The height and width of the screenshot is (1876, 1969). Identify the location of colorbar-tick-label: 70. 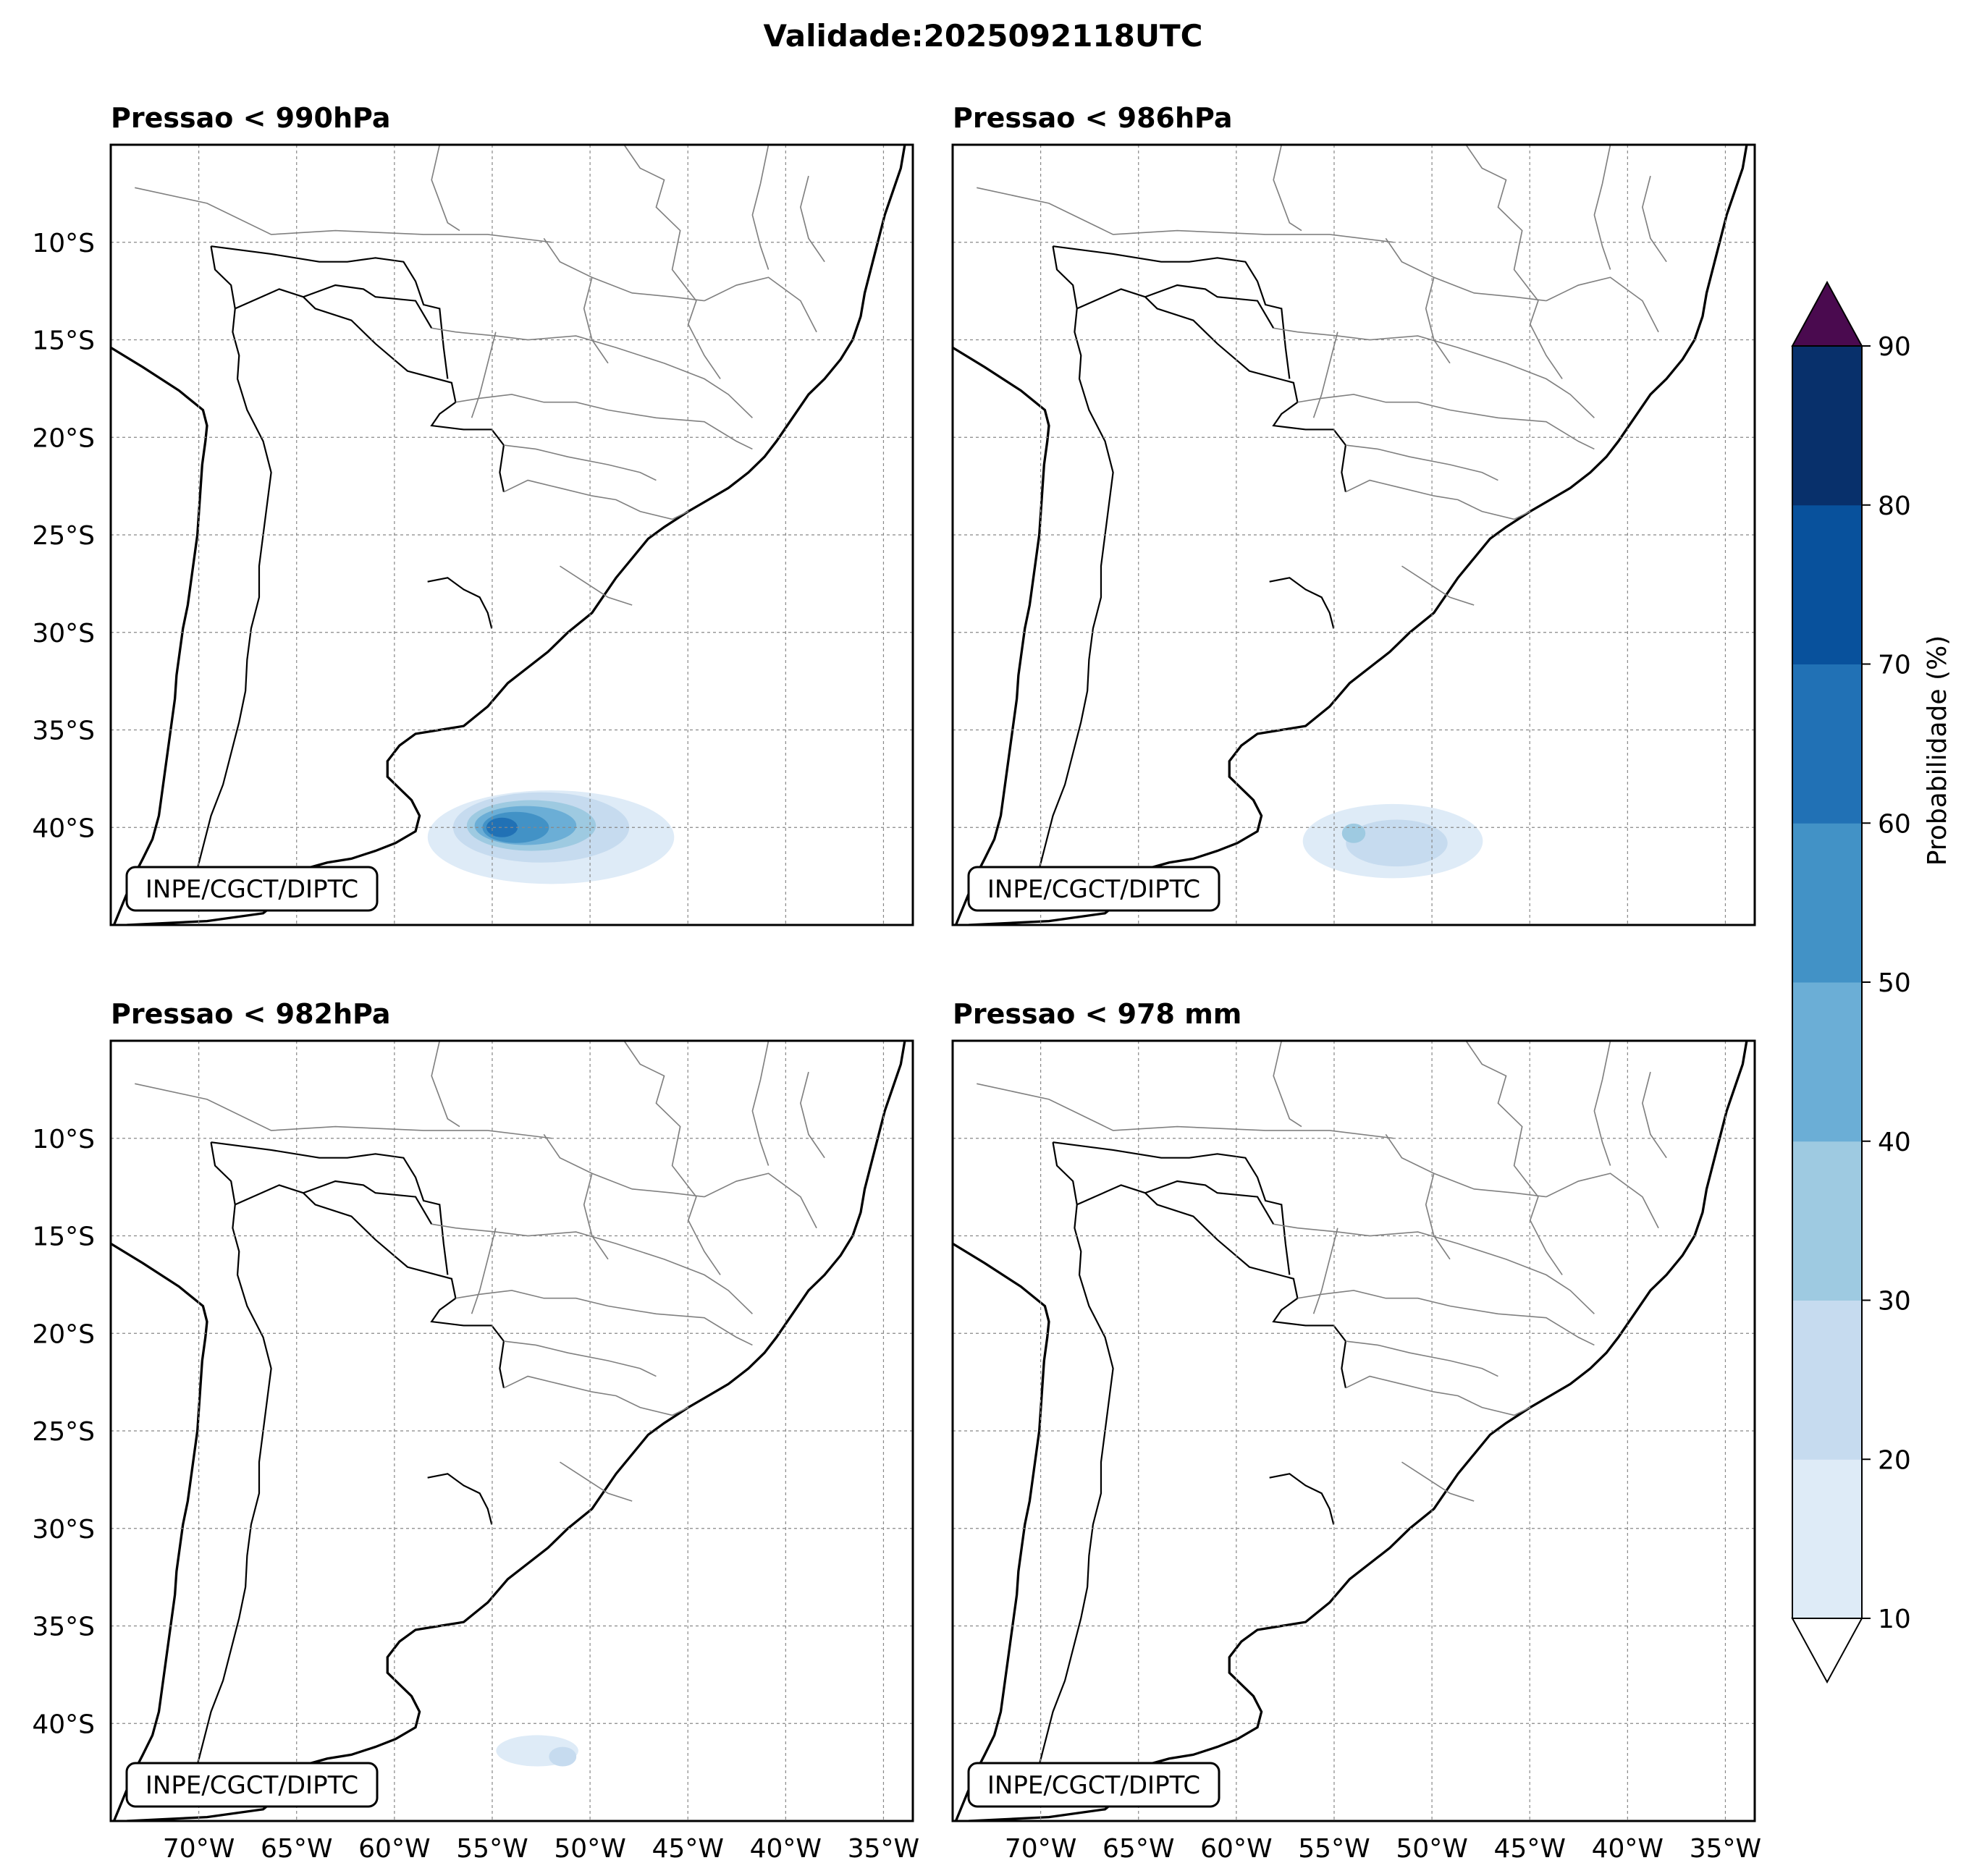
(1894, 665).